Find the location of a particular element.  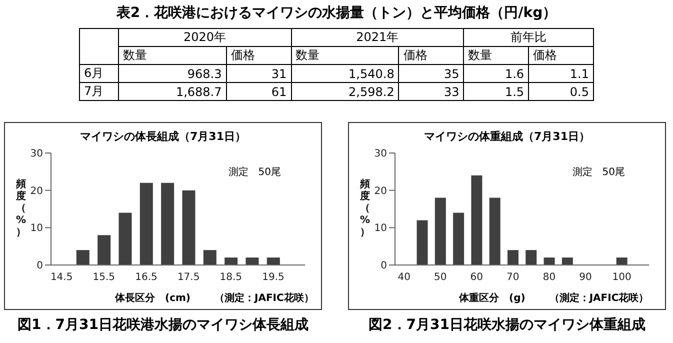

text: 7月 is located at coordinates (99, 91).